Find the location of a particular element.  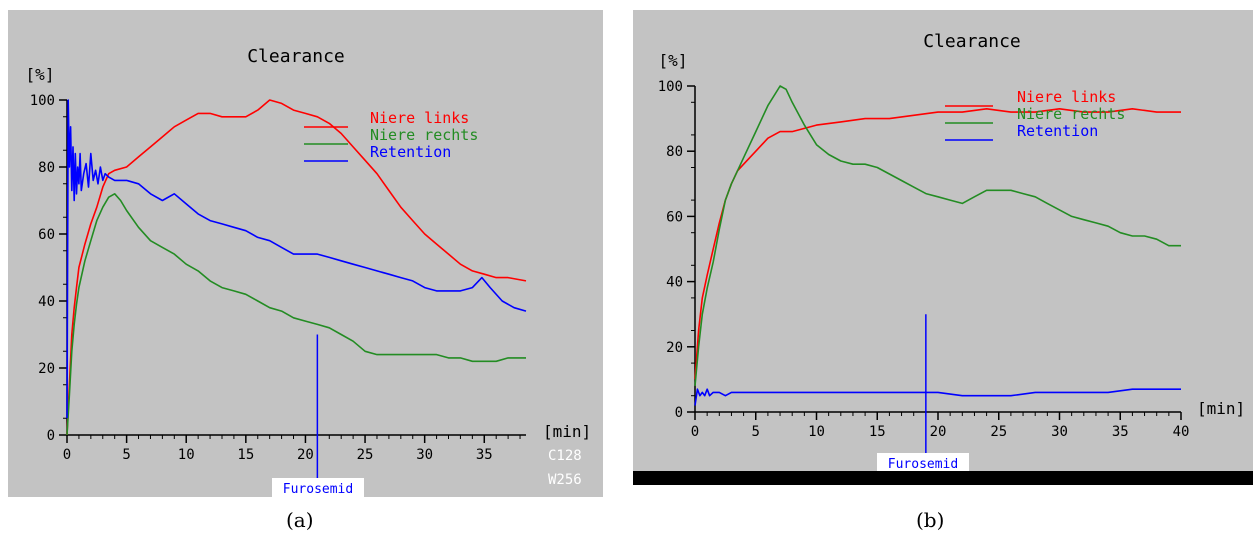

chart-b-xtick-label: 10 is located at coordinates (816, 432).